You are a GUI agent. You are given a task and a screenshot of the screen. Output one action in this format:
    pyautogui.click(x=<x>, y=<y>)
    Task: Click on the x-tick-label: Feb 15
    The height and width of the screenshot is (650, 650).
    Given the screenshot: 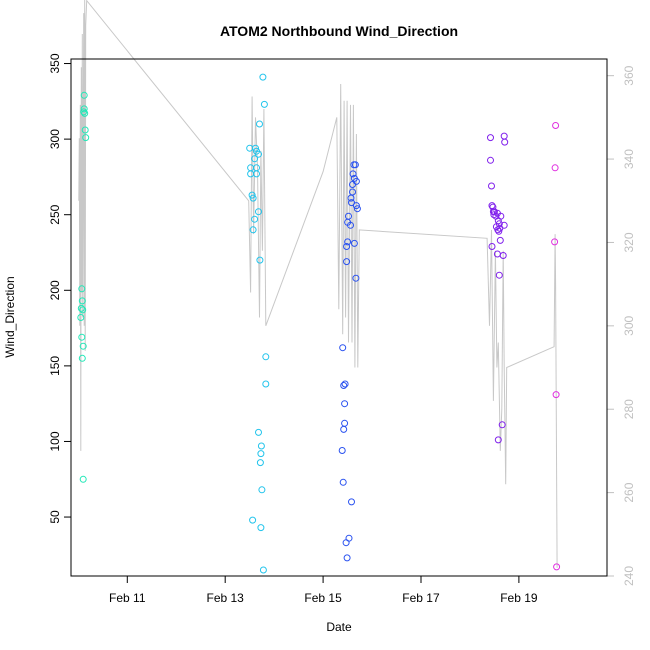 What is the action you would take?
    pyautogui.click(x=323, y=598)
    